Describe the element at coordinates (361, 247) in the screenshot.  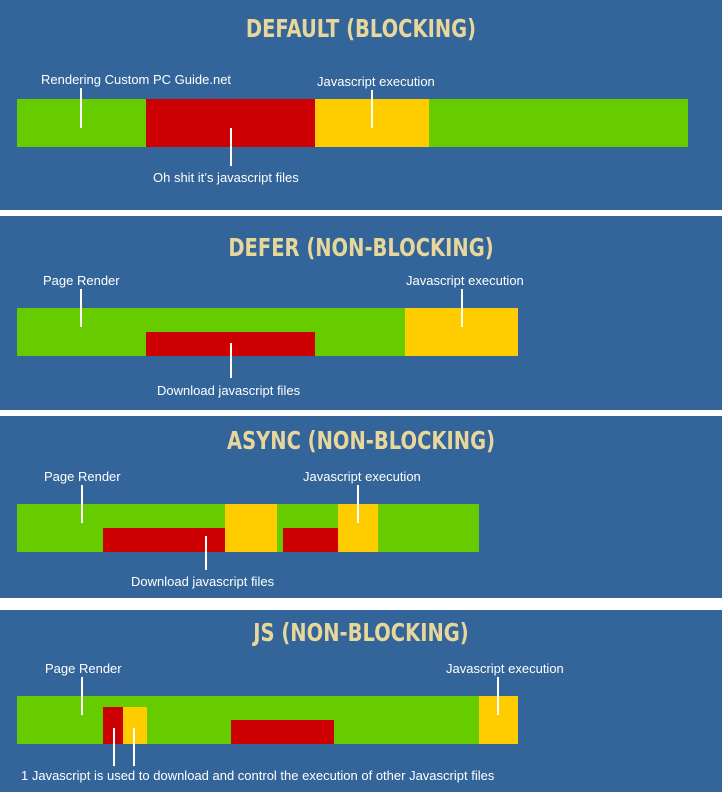
I see `section-title: DEFER (NON-BLOCKING)` at that location.